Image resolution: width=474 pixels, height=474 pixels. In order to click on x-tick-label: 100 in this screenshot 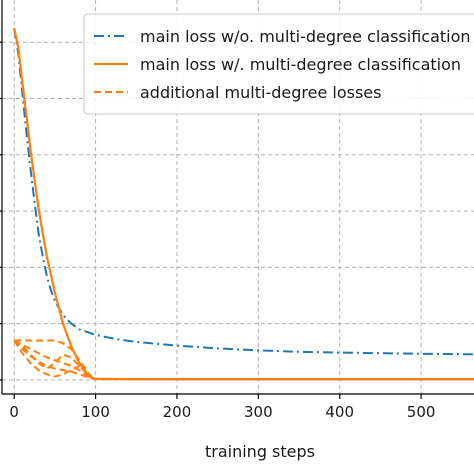, I will do `click(95, 412)`.